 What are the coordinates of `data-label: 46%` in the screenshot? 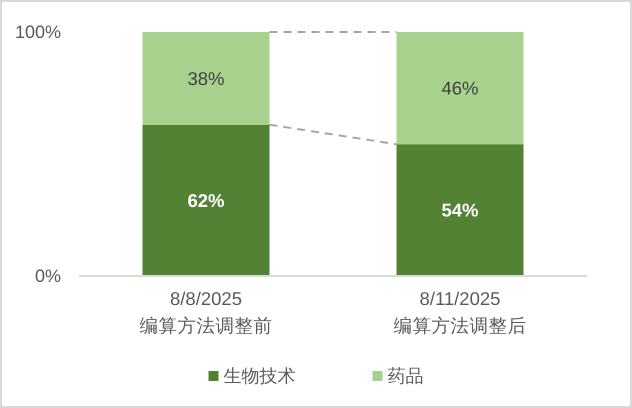 It's located at (460, 88).